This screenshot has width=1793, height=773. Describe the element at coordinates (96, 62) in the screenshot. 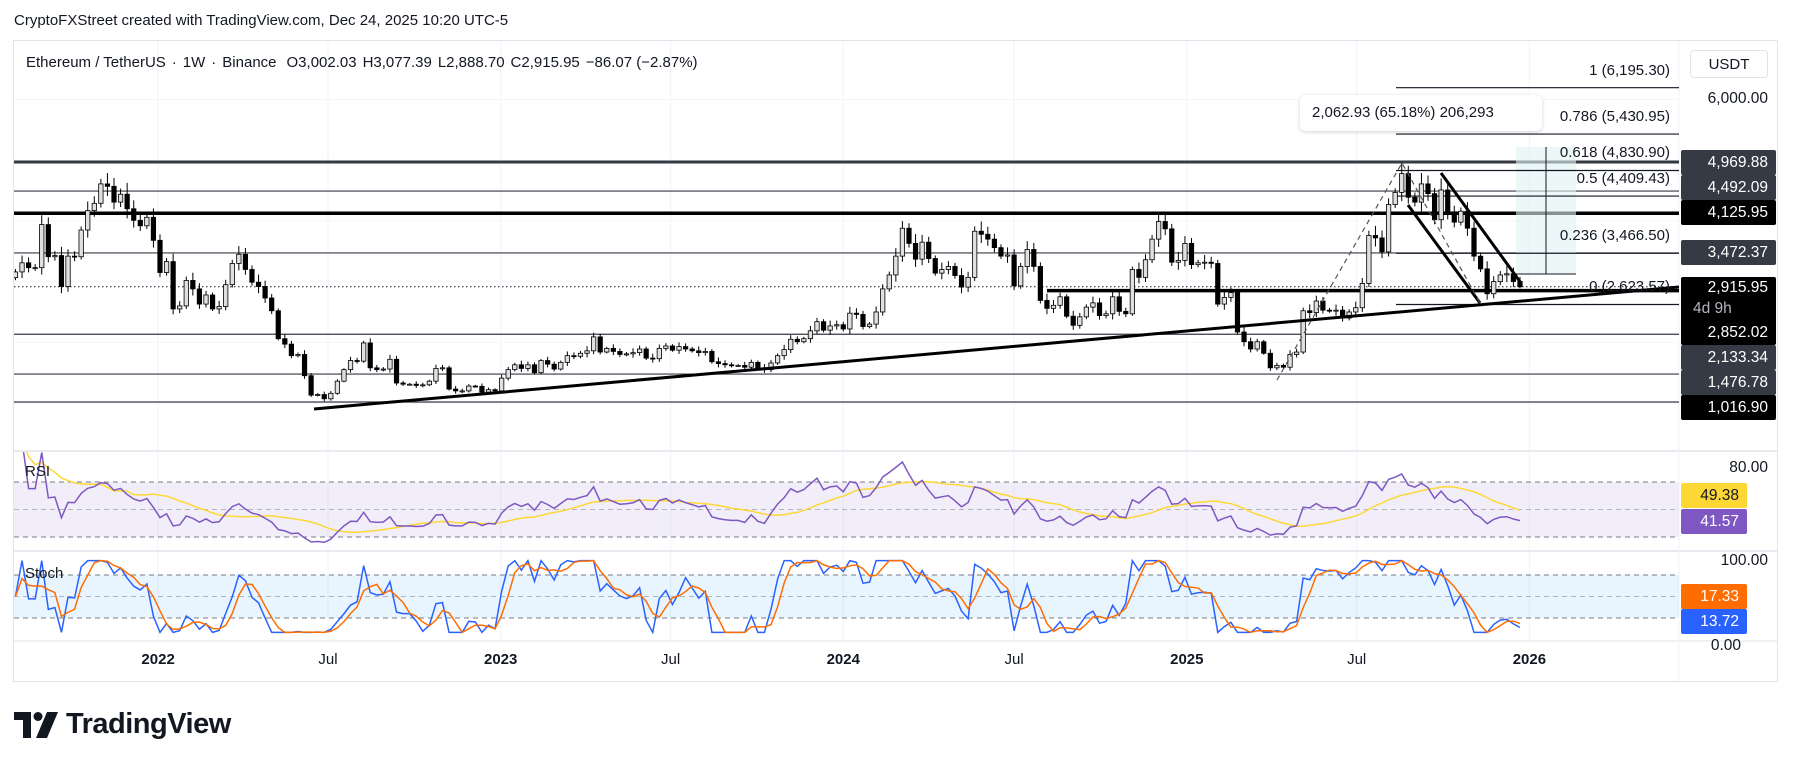

I see `legend-symbol: Ethereum / TetherUS` at that location.